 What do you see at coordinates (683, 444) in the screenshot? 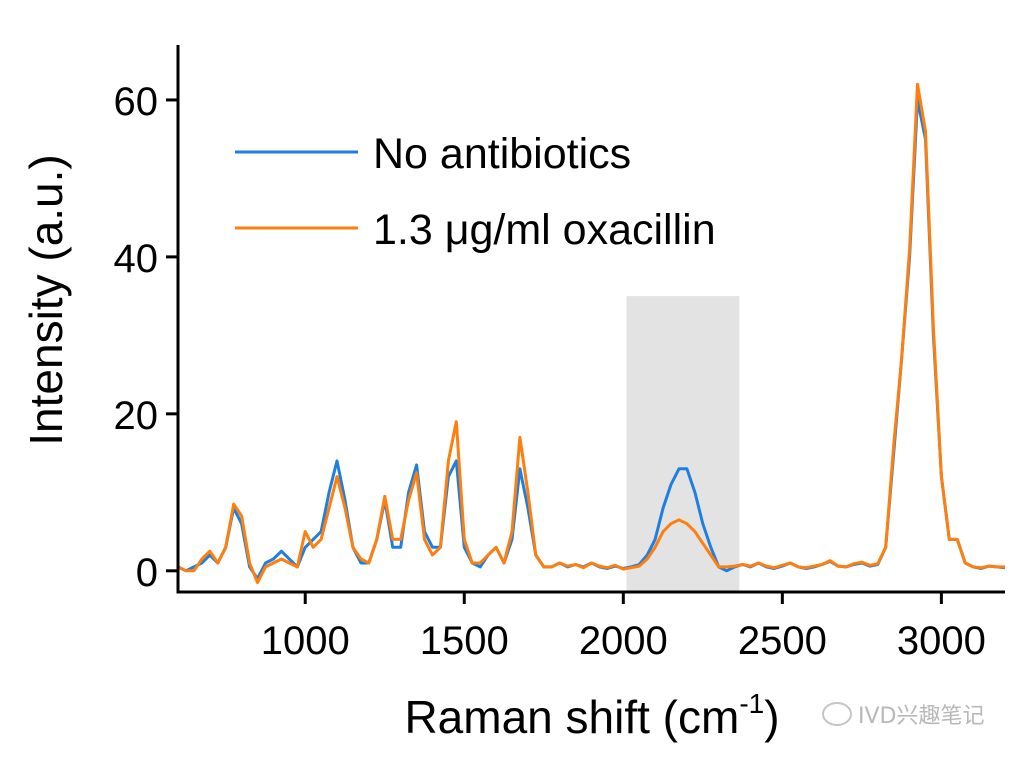
I see `shaded-region` at bounding box center [683, 444].